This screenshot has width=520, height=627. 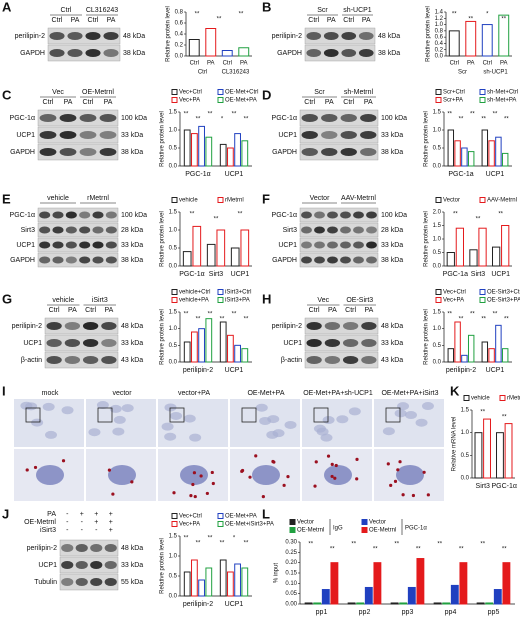 I want to click on y-tick-label: 0.25, so click(x=291, y=553).